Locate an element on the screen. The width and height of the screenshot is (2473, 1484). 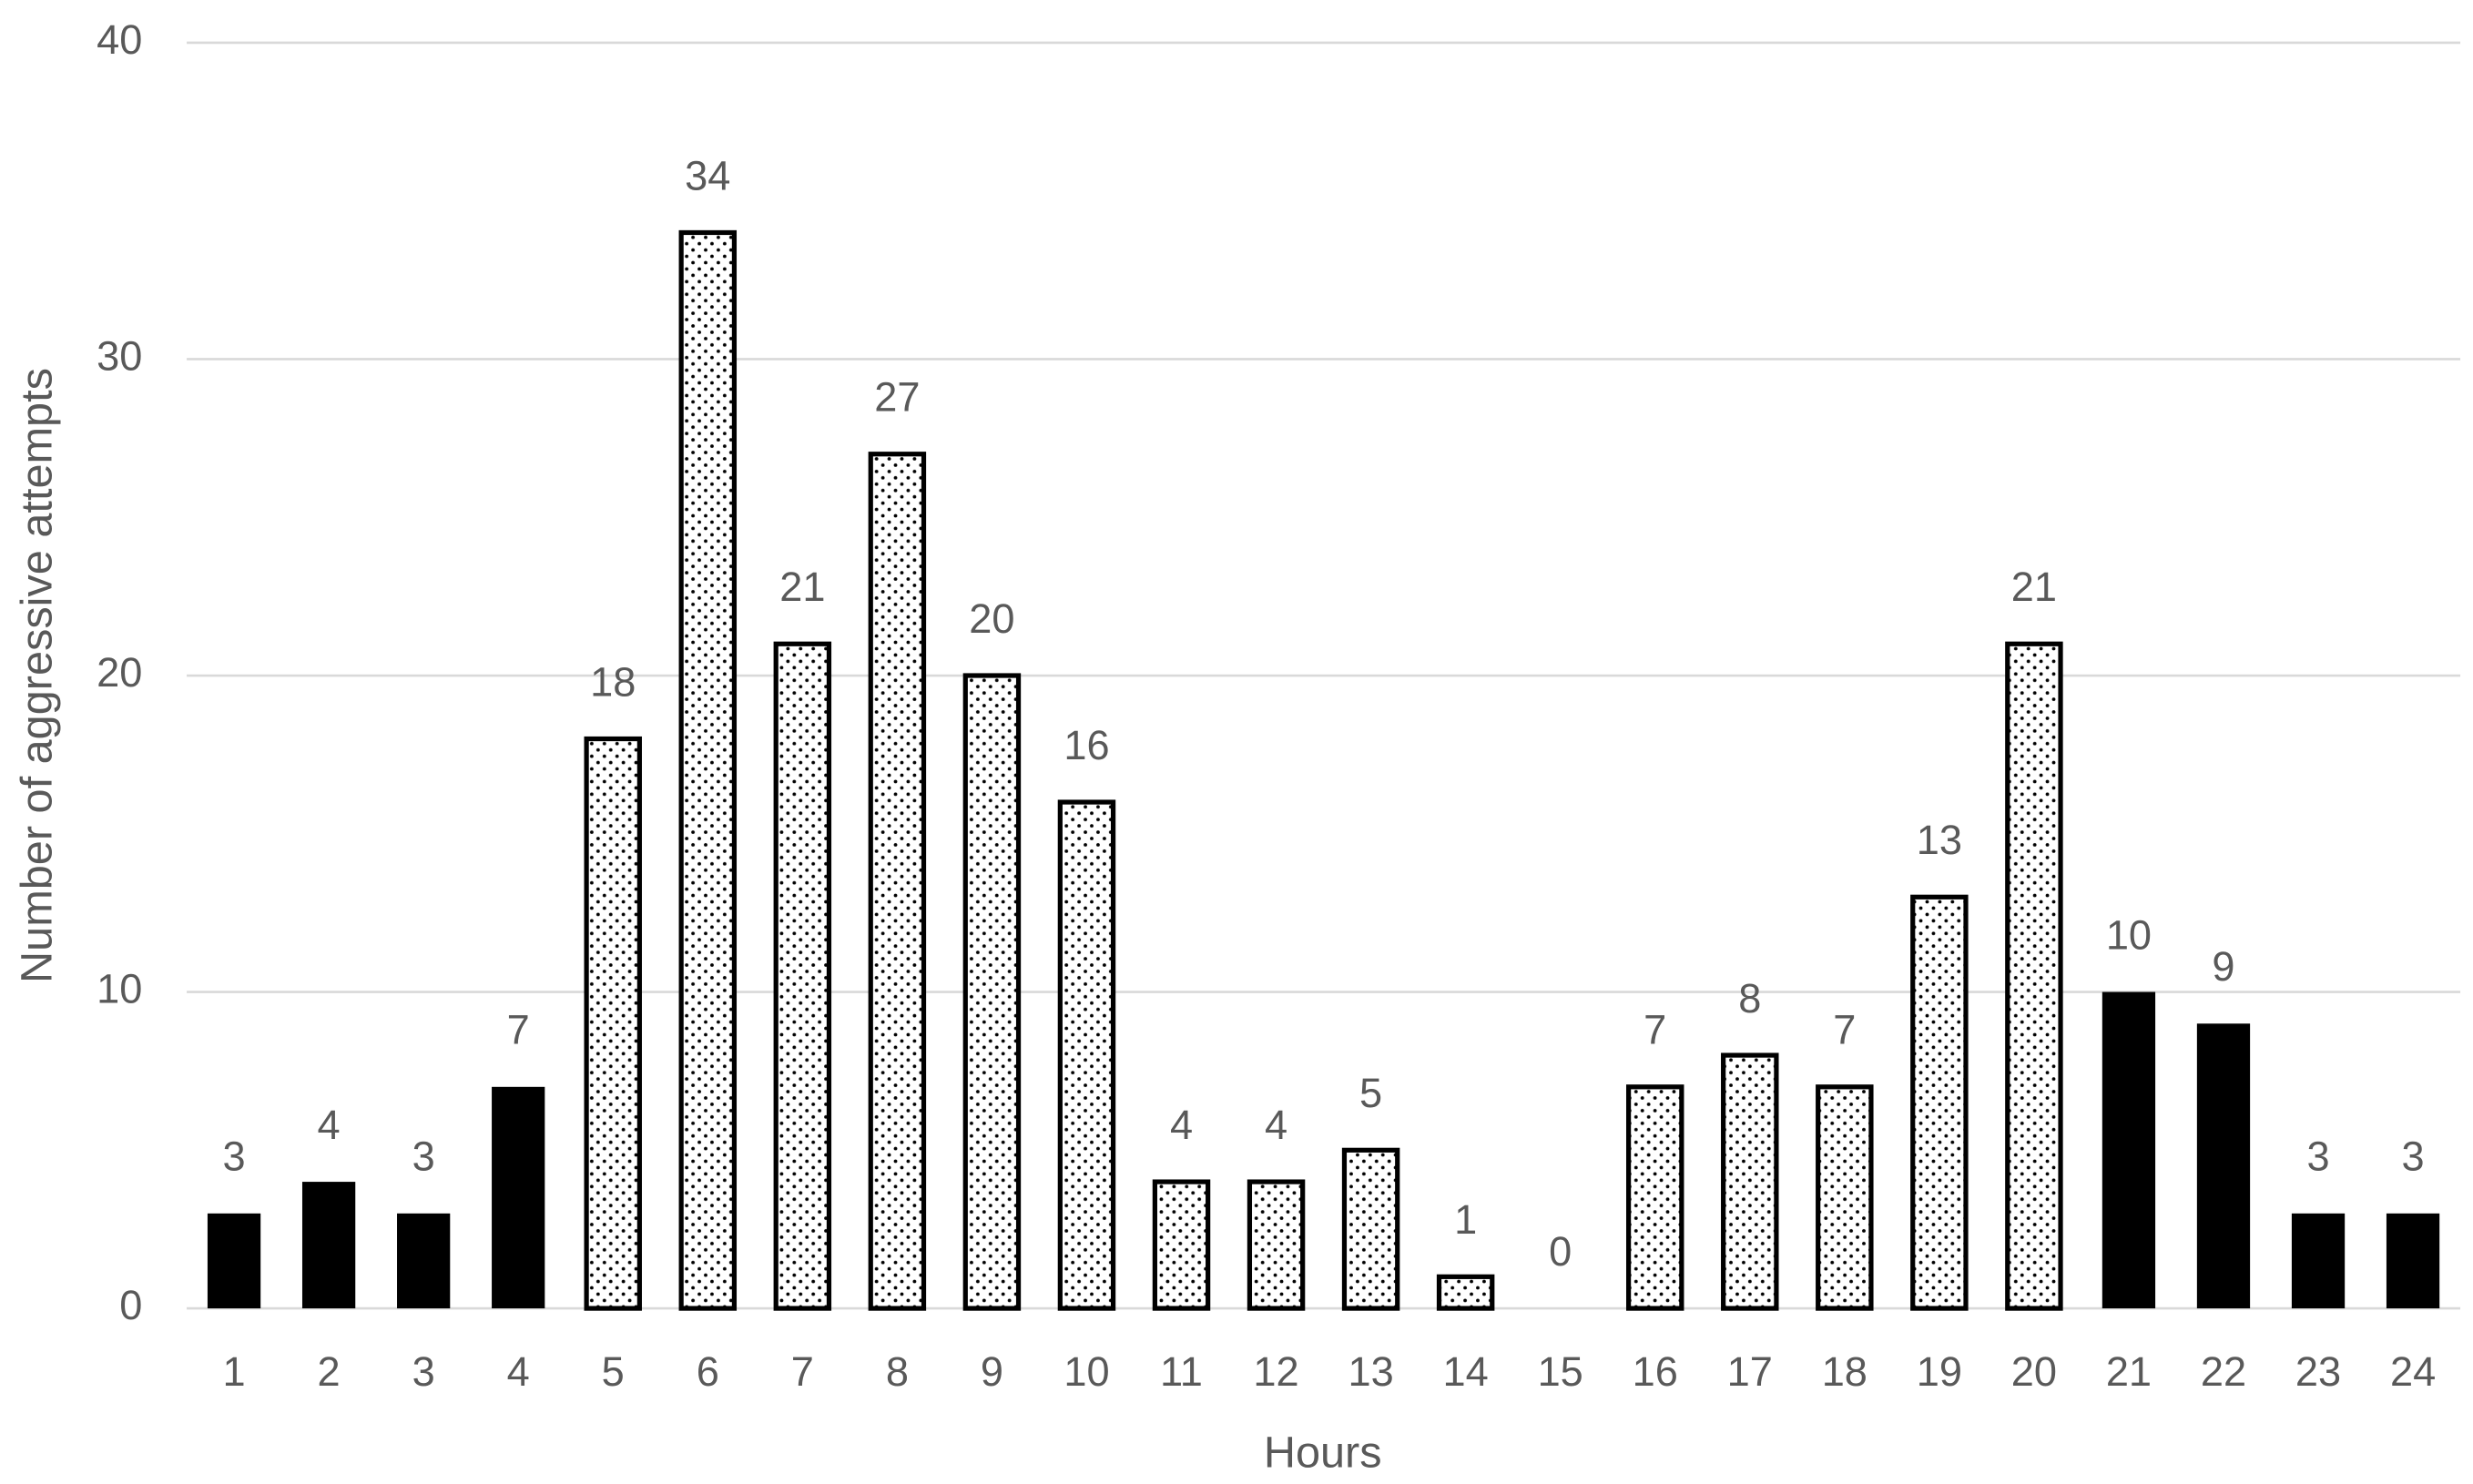
x-tick-label: 8 is located at coordinates (897, 1371).